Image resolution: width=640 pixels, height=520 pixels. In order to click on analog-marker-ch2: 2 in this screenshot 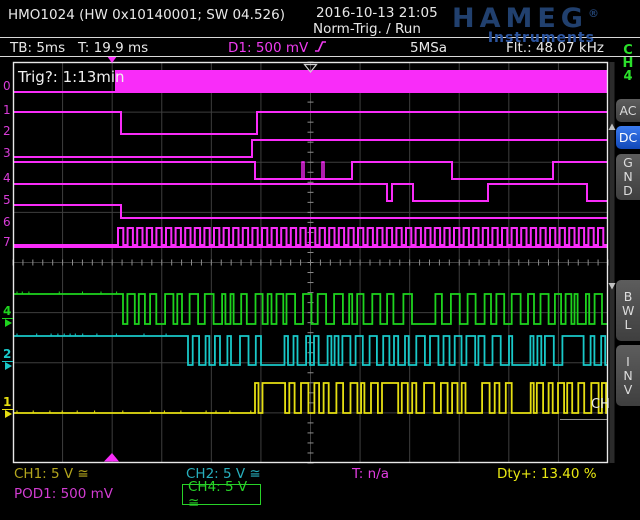, I will do `click(8, 358)`.